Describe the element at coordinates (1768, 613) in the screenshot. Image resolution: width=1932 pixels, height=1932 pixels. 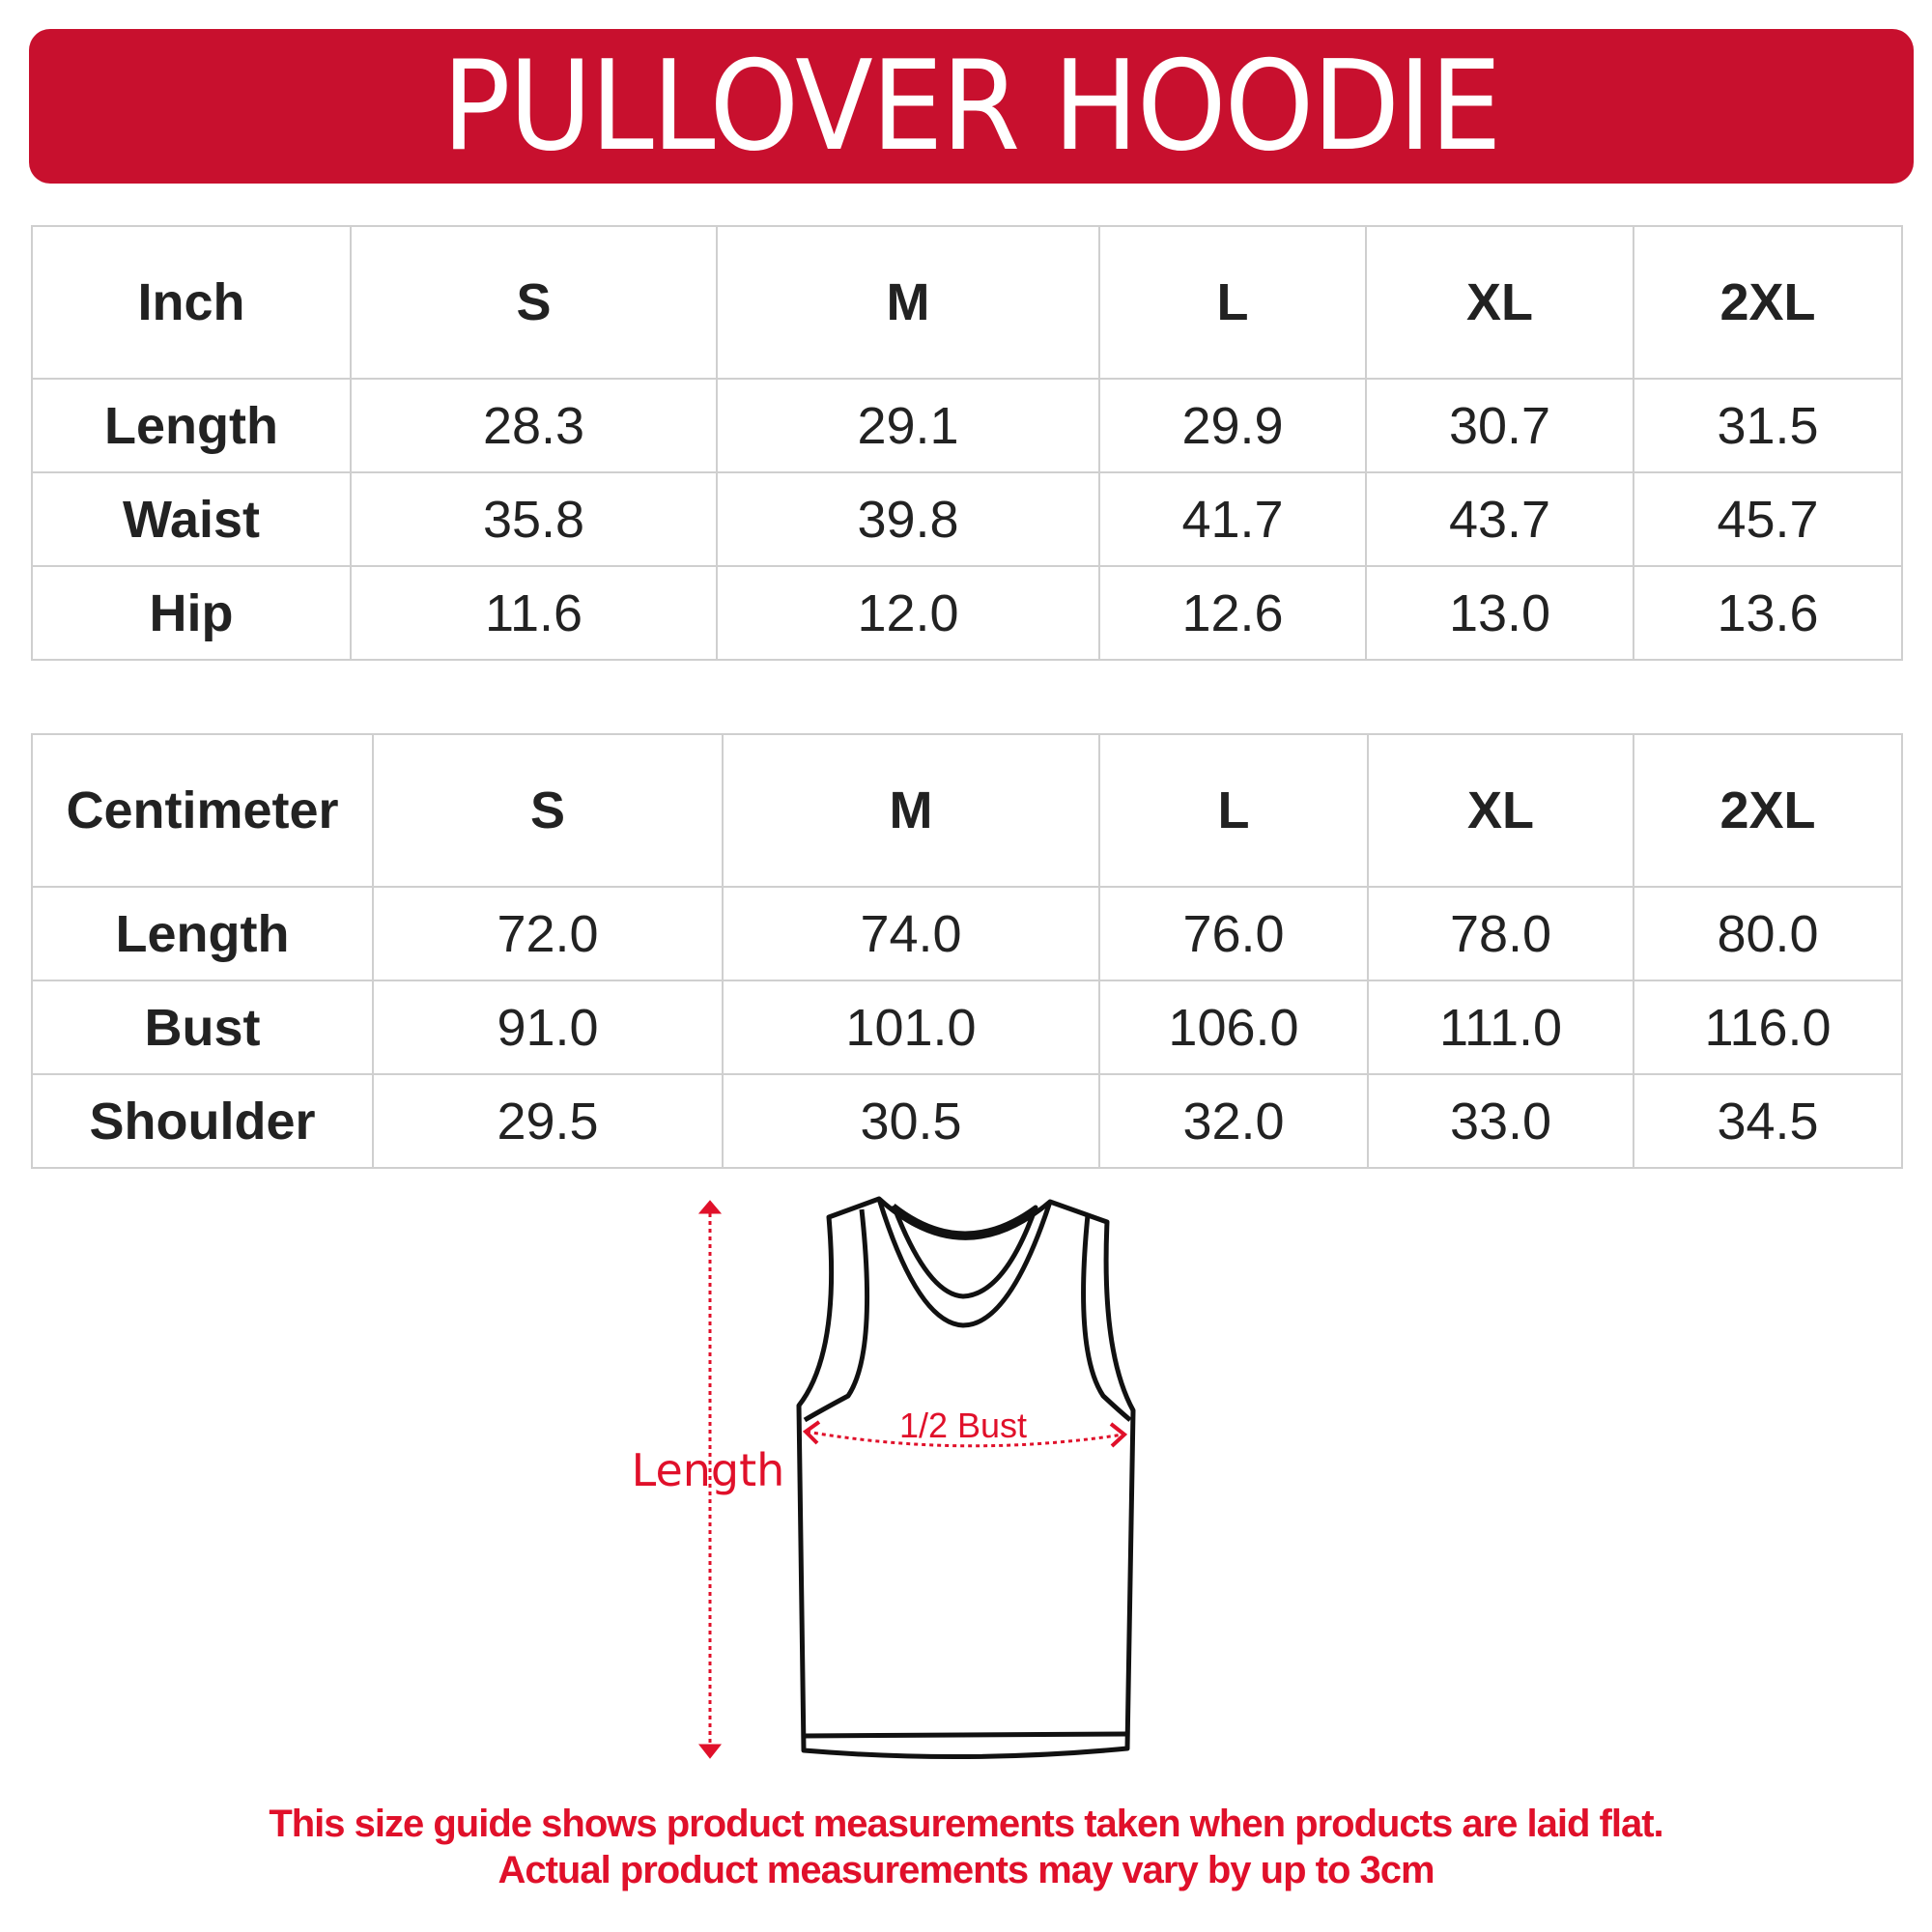
I see `measurement-cell: 13.6` at that location.